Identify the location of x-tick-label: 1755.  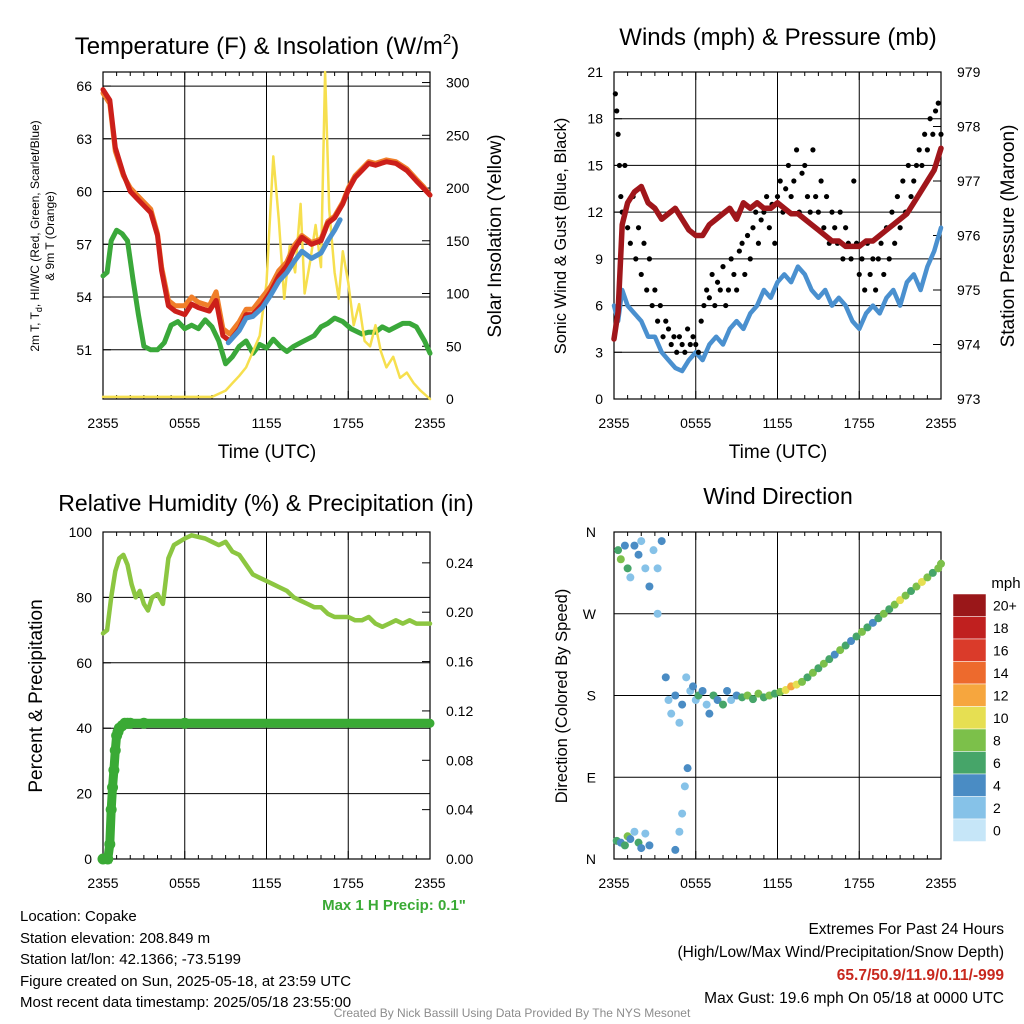
(859, 423).